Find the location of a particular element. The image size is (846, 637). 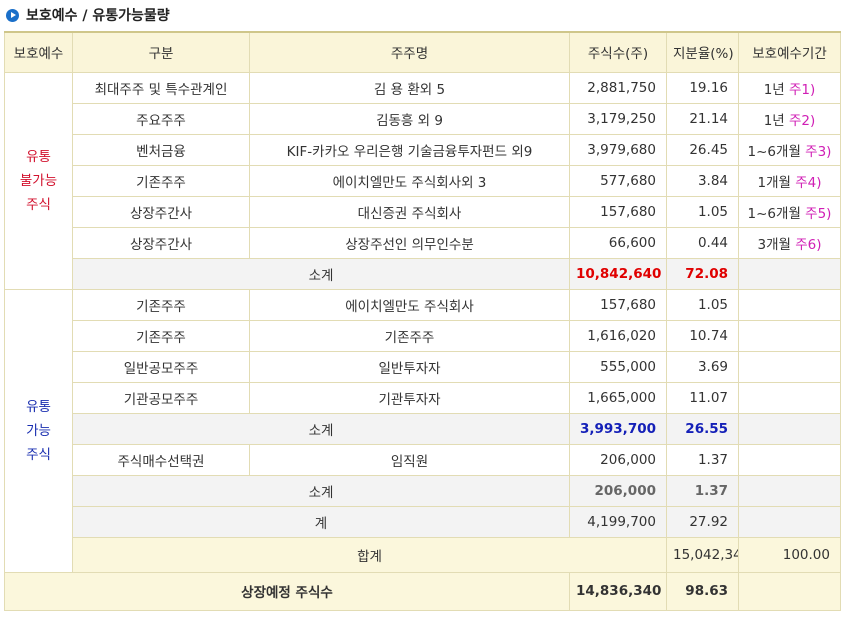

percent-cell: 3.69 is located at coordinates (702, 366).